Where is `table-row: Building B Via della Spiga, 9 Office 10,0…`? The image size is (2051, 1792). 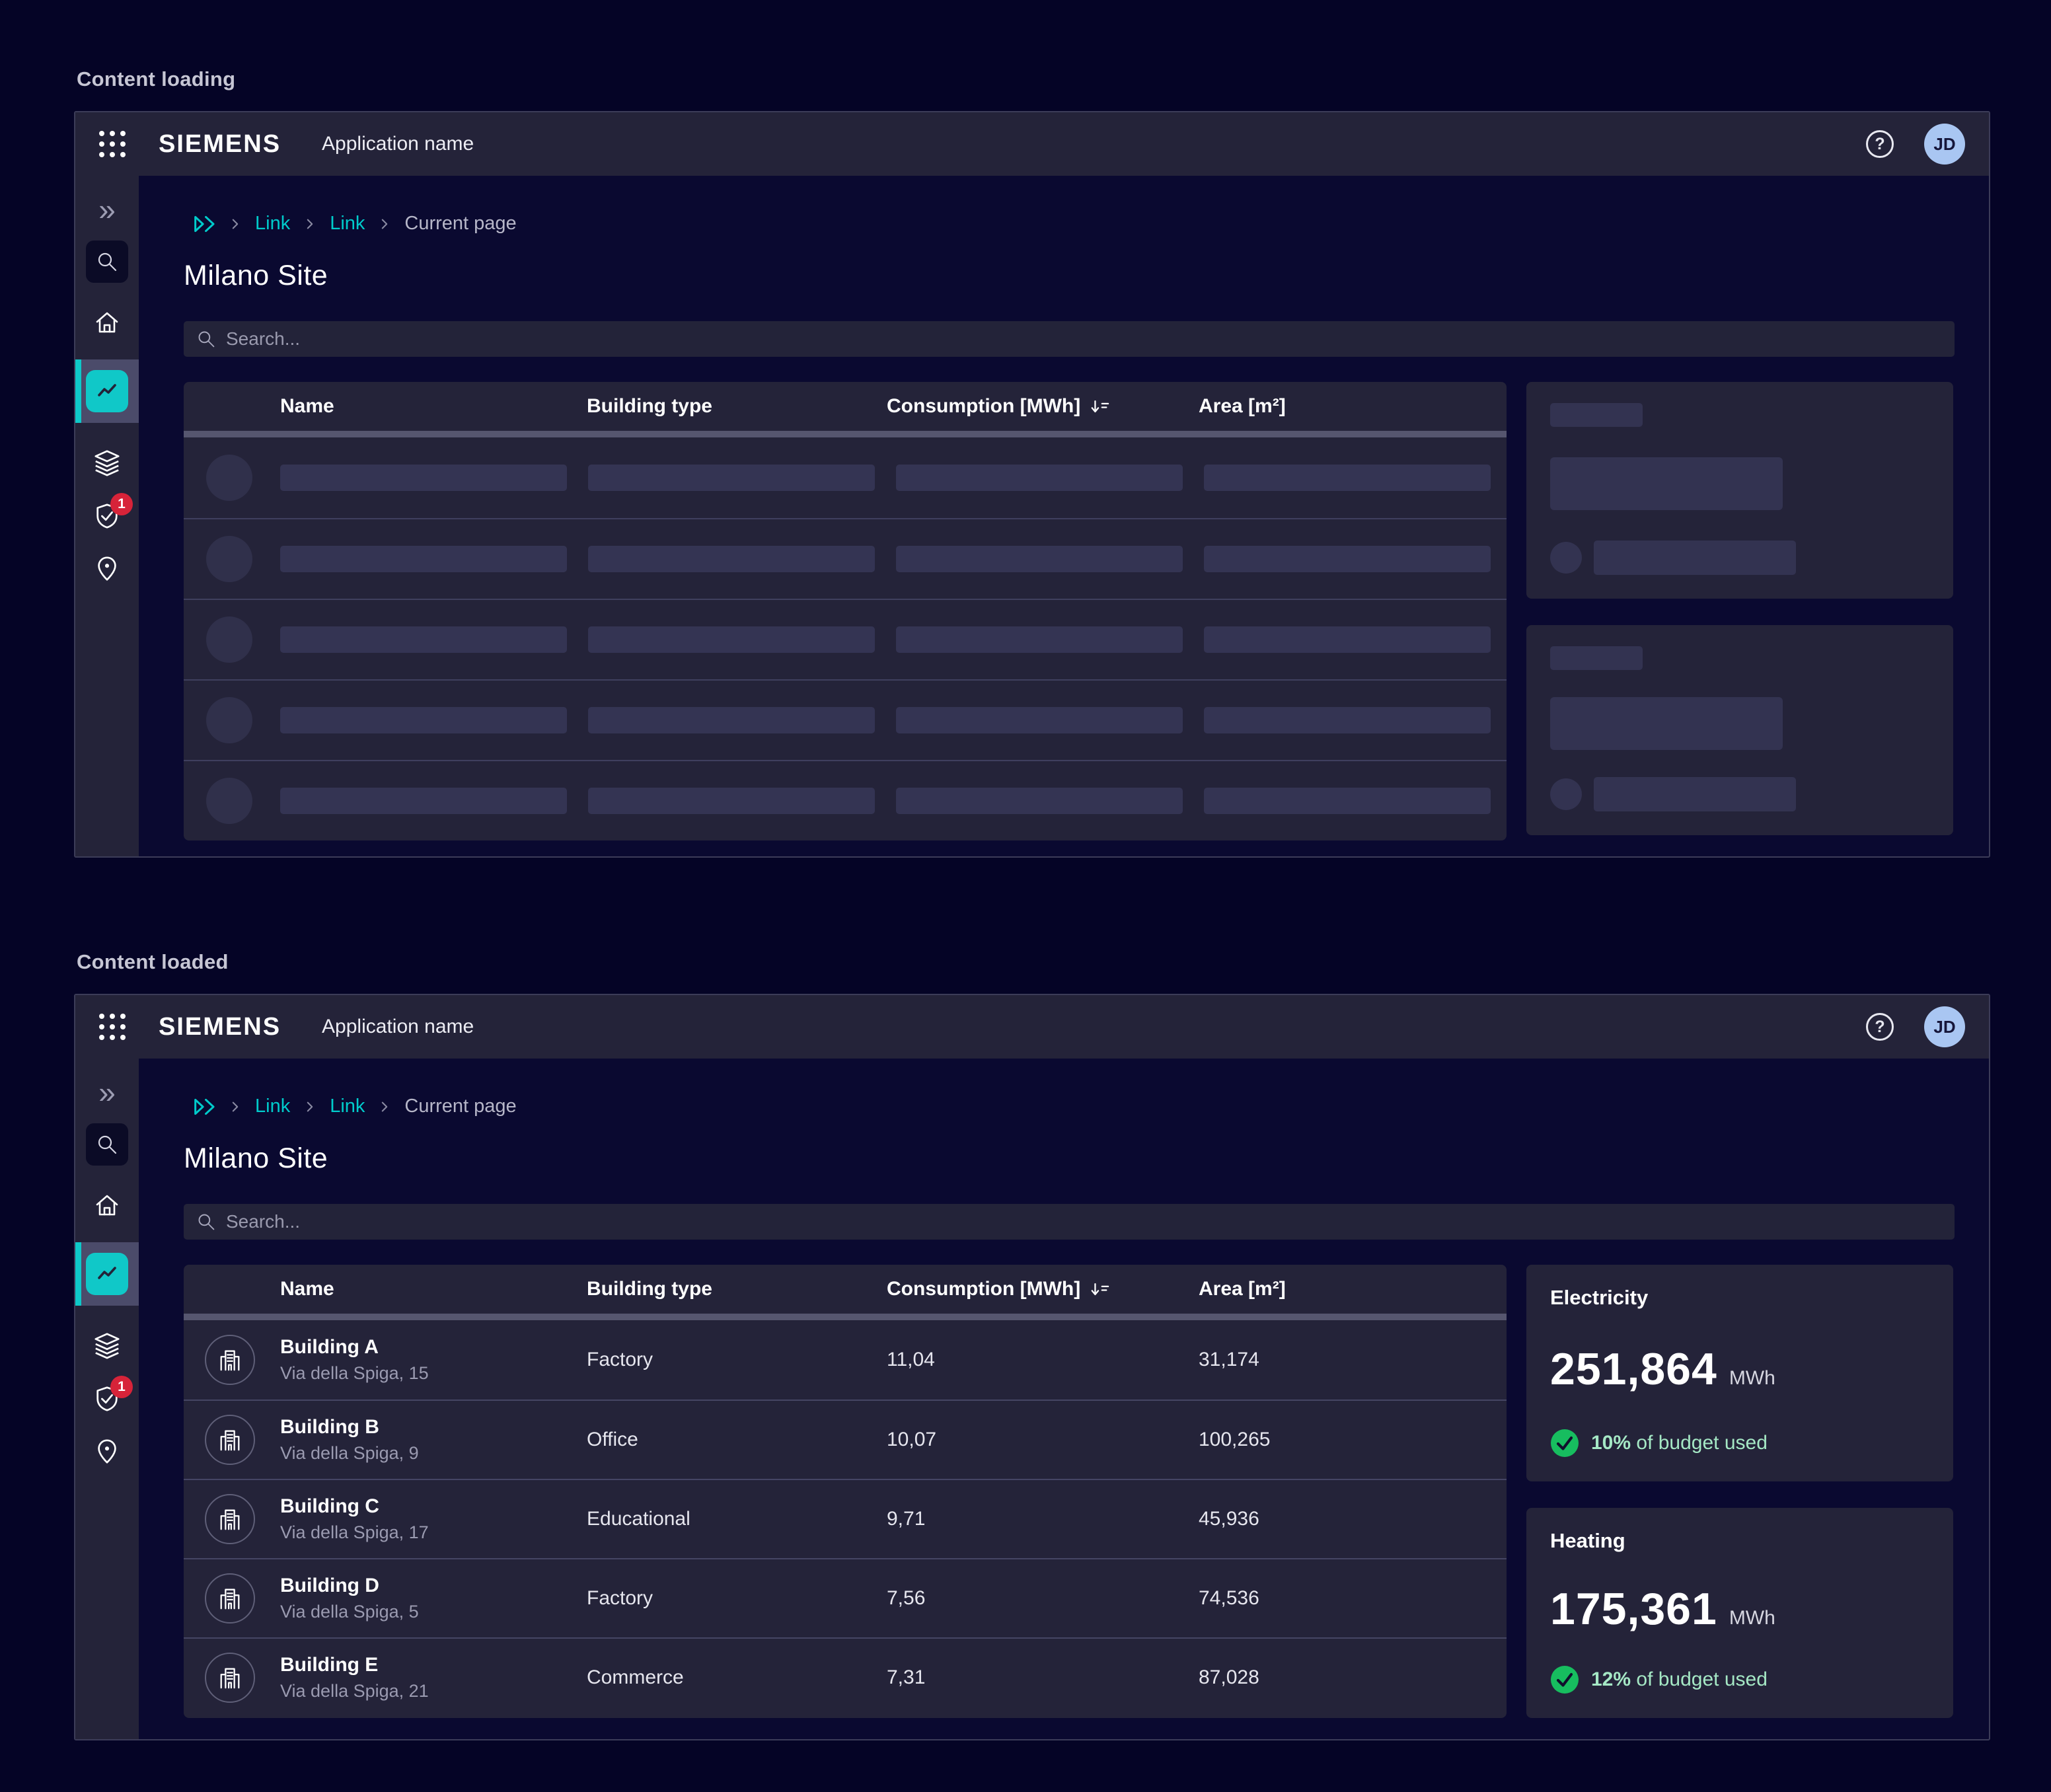 table-row: Building B Via della Spiga, 9 Office 10,0… is located at coordinates (845, 1440).